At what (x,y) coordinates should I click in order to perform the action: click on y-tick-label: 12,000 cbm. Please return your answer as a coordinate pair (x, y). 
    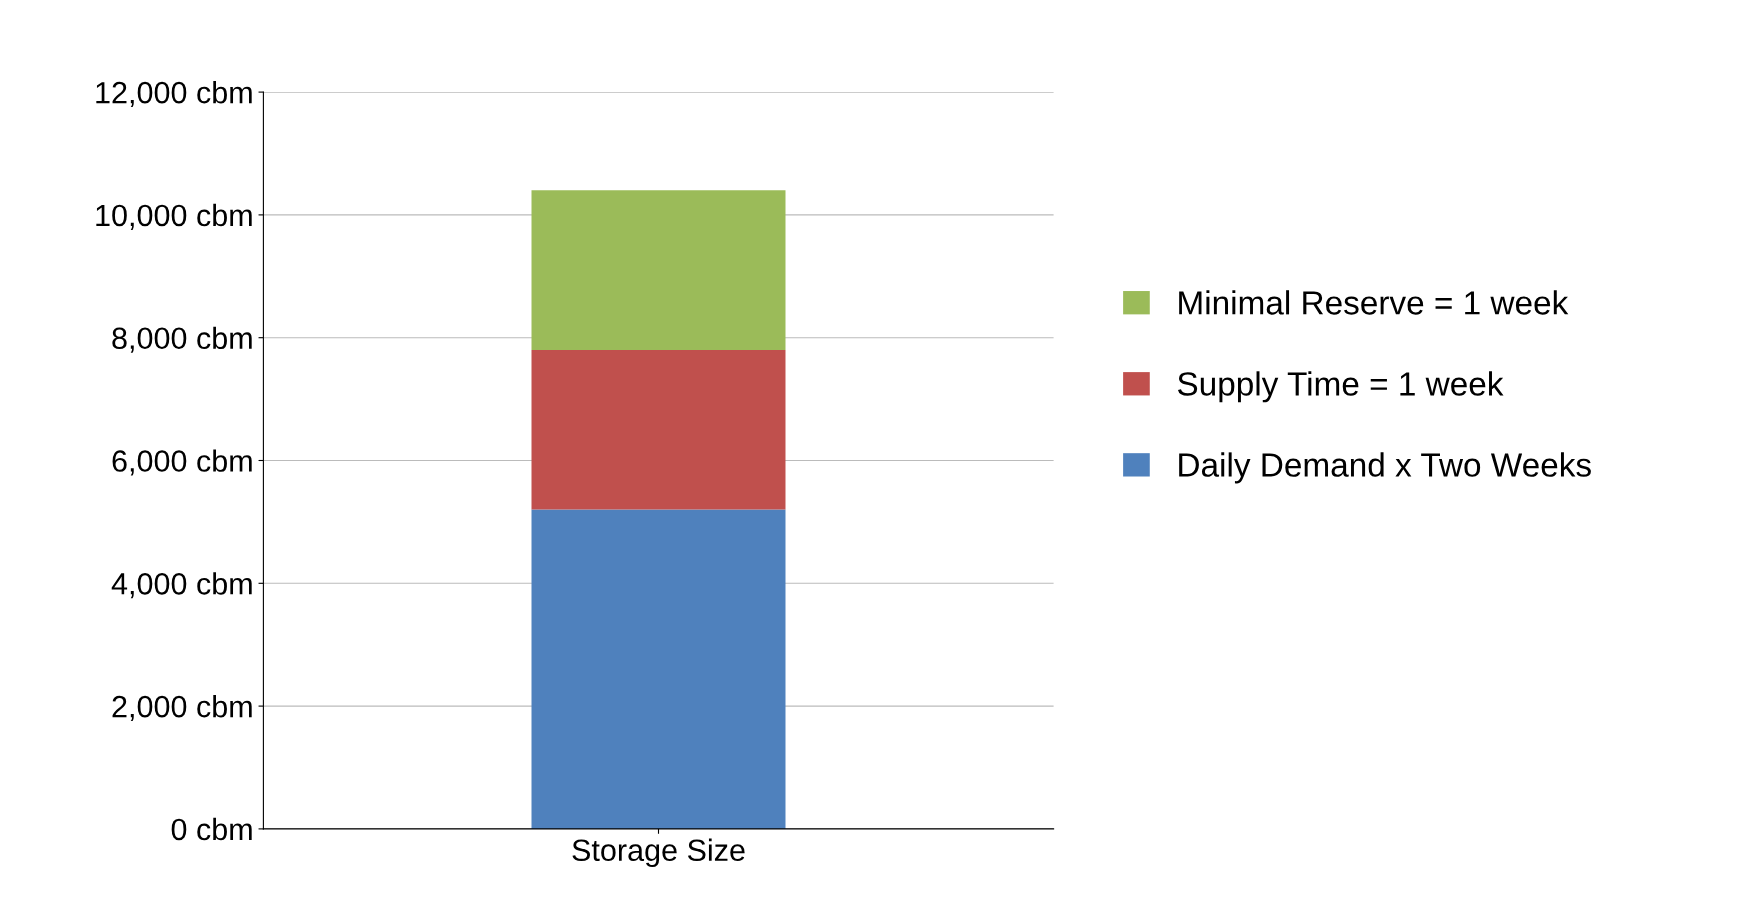
    Looking at the image, I should click on (174, 94).